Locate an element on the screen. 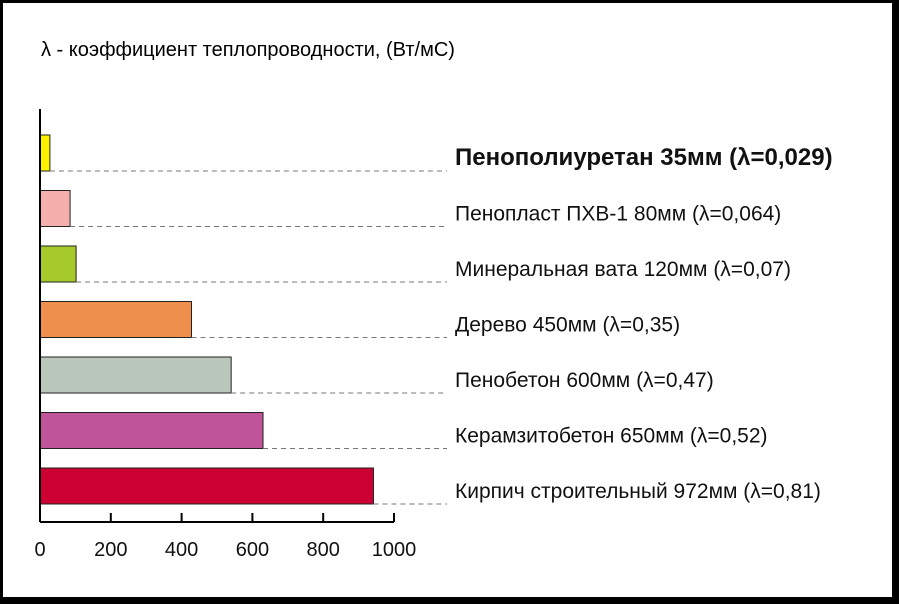  category-label: Кирпич строительный 972мм (λ=0,81) is located at coordinates (638, 491).